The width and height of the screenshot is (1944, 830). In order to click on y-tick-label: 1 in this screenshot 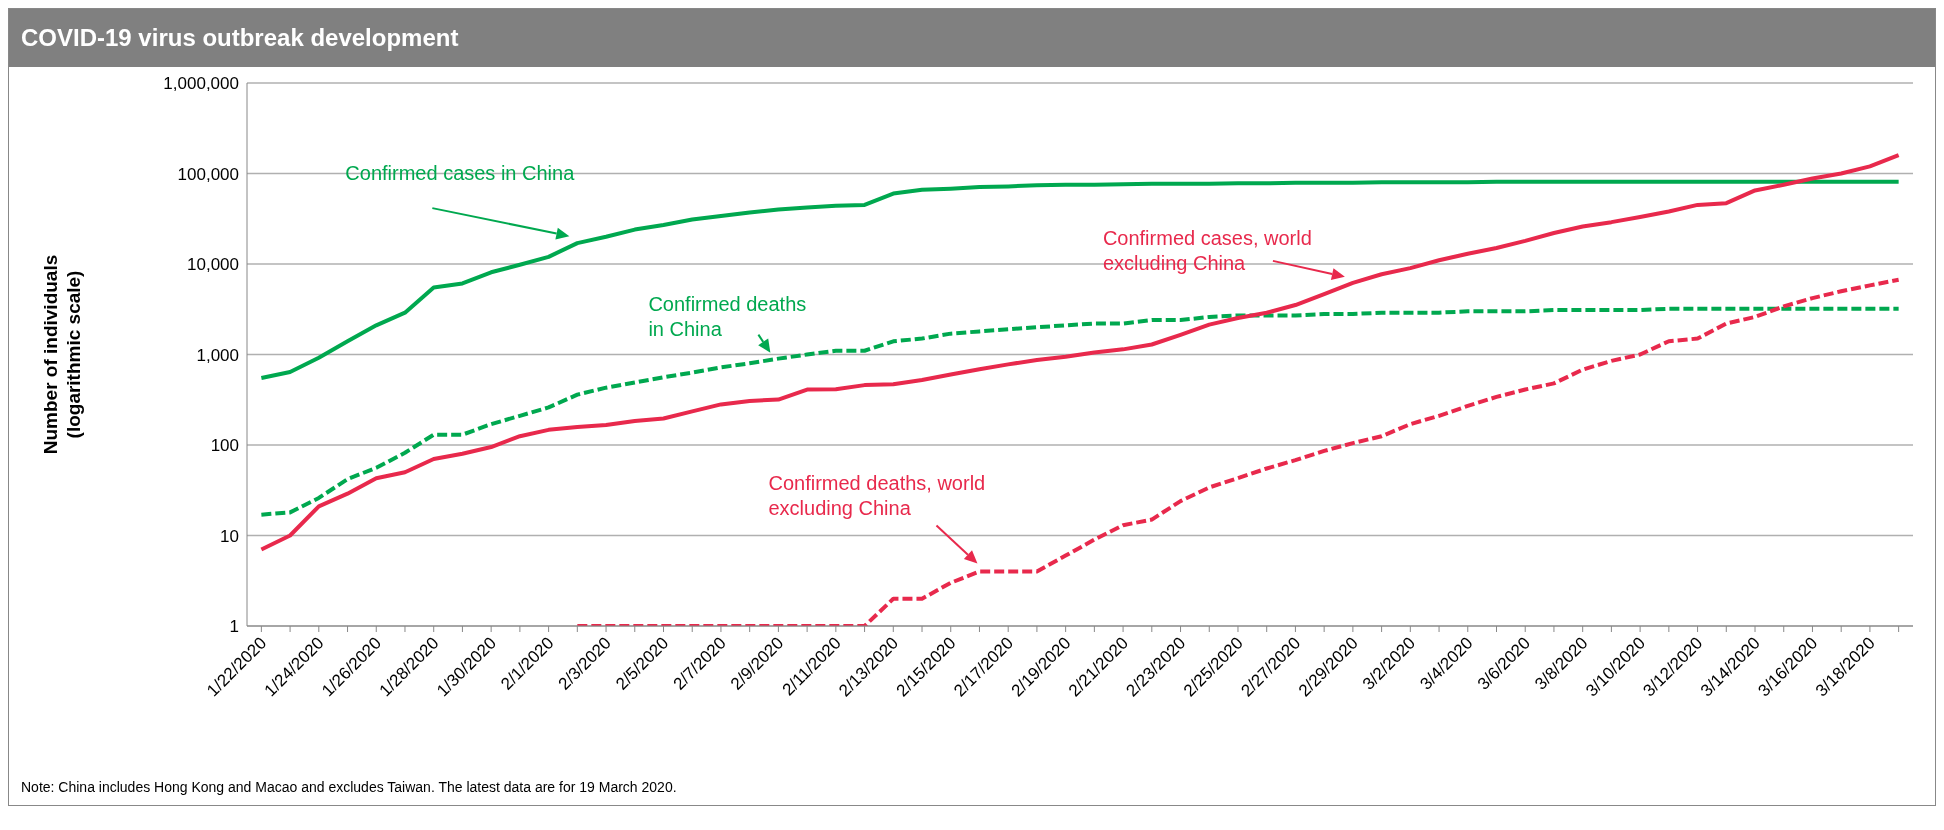, I will do `click(234, 627)`.